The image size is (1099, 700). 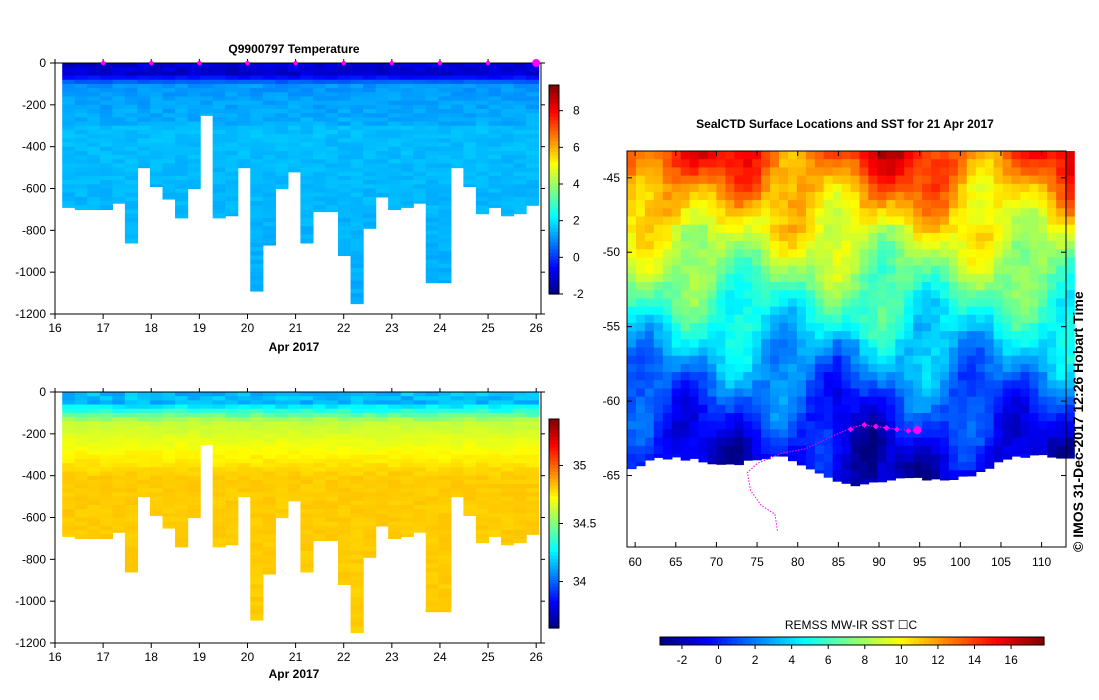 What do you see at coordinates (30, 643) in the screenshot?
I see `y-tick-label: -1200` at bounding box center [30, 643].